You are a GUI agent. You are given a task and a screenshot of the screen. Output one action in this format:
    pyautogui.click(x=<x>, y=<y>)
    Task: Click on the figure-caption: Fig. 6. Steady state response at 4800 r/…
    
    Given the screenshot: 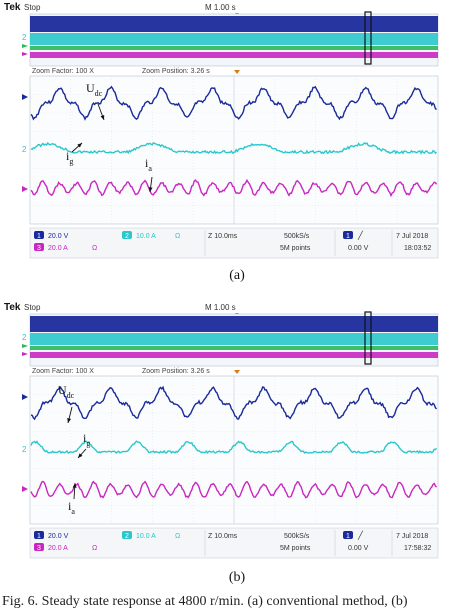 What is the action you would take?
    pyautogui.click(x=205, y=601)
    